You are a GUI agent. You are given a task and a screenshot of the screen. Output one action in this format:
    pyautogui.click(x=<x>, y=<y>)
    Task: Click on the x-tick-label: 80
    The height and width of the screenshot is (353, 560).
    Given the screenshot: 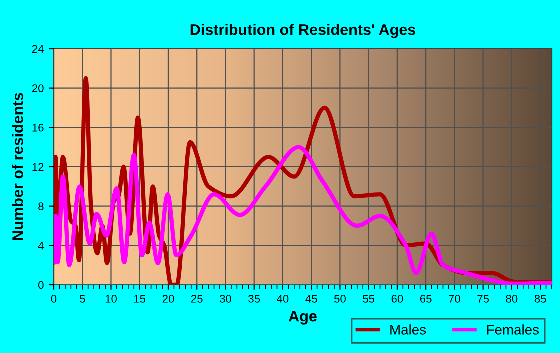 What is the action you would take?
    pyautogui.click(x=512, y=299)
    